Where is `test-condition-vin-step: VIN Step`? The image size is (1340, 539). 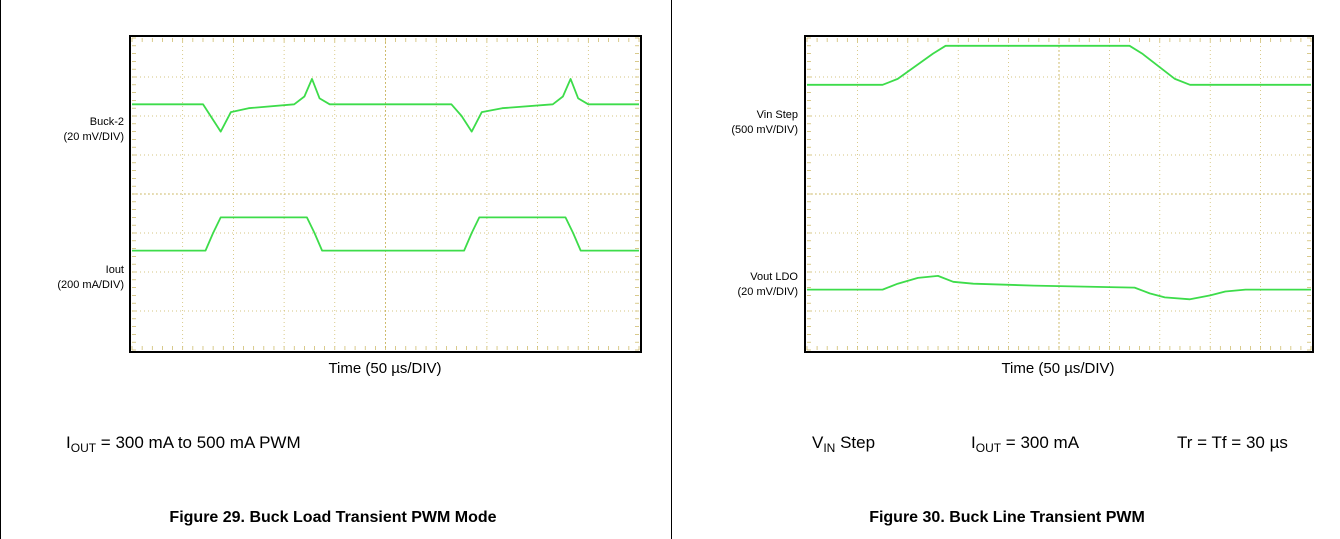
test-condition-vin-step: VIN Step is located at coordinates (843, 444).